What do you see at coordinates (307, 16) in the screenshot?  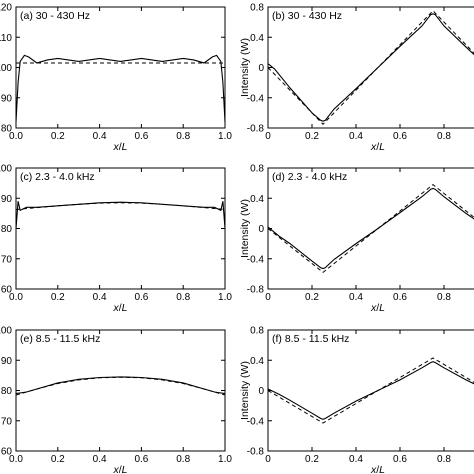 I see `panel-annotation: (b) 30 - 430 Hz` at bounding box center [307, 16].